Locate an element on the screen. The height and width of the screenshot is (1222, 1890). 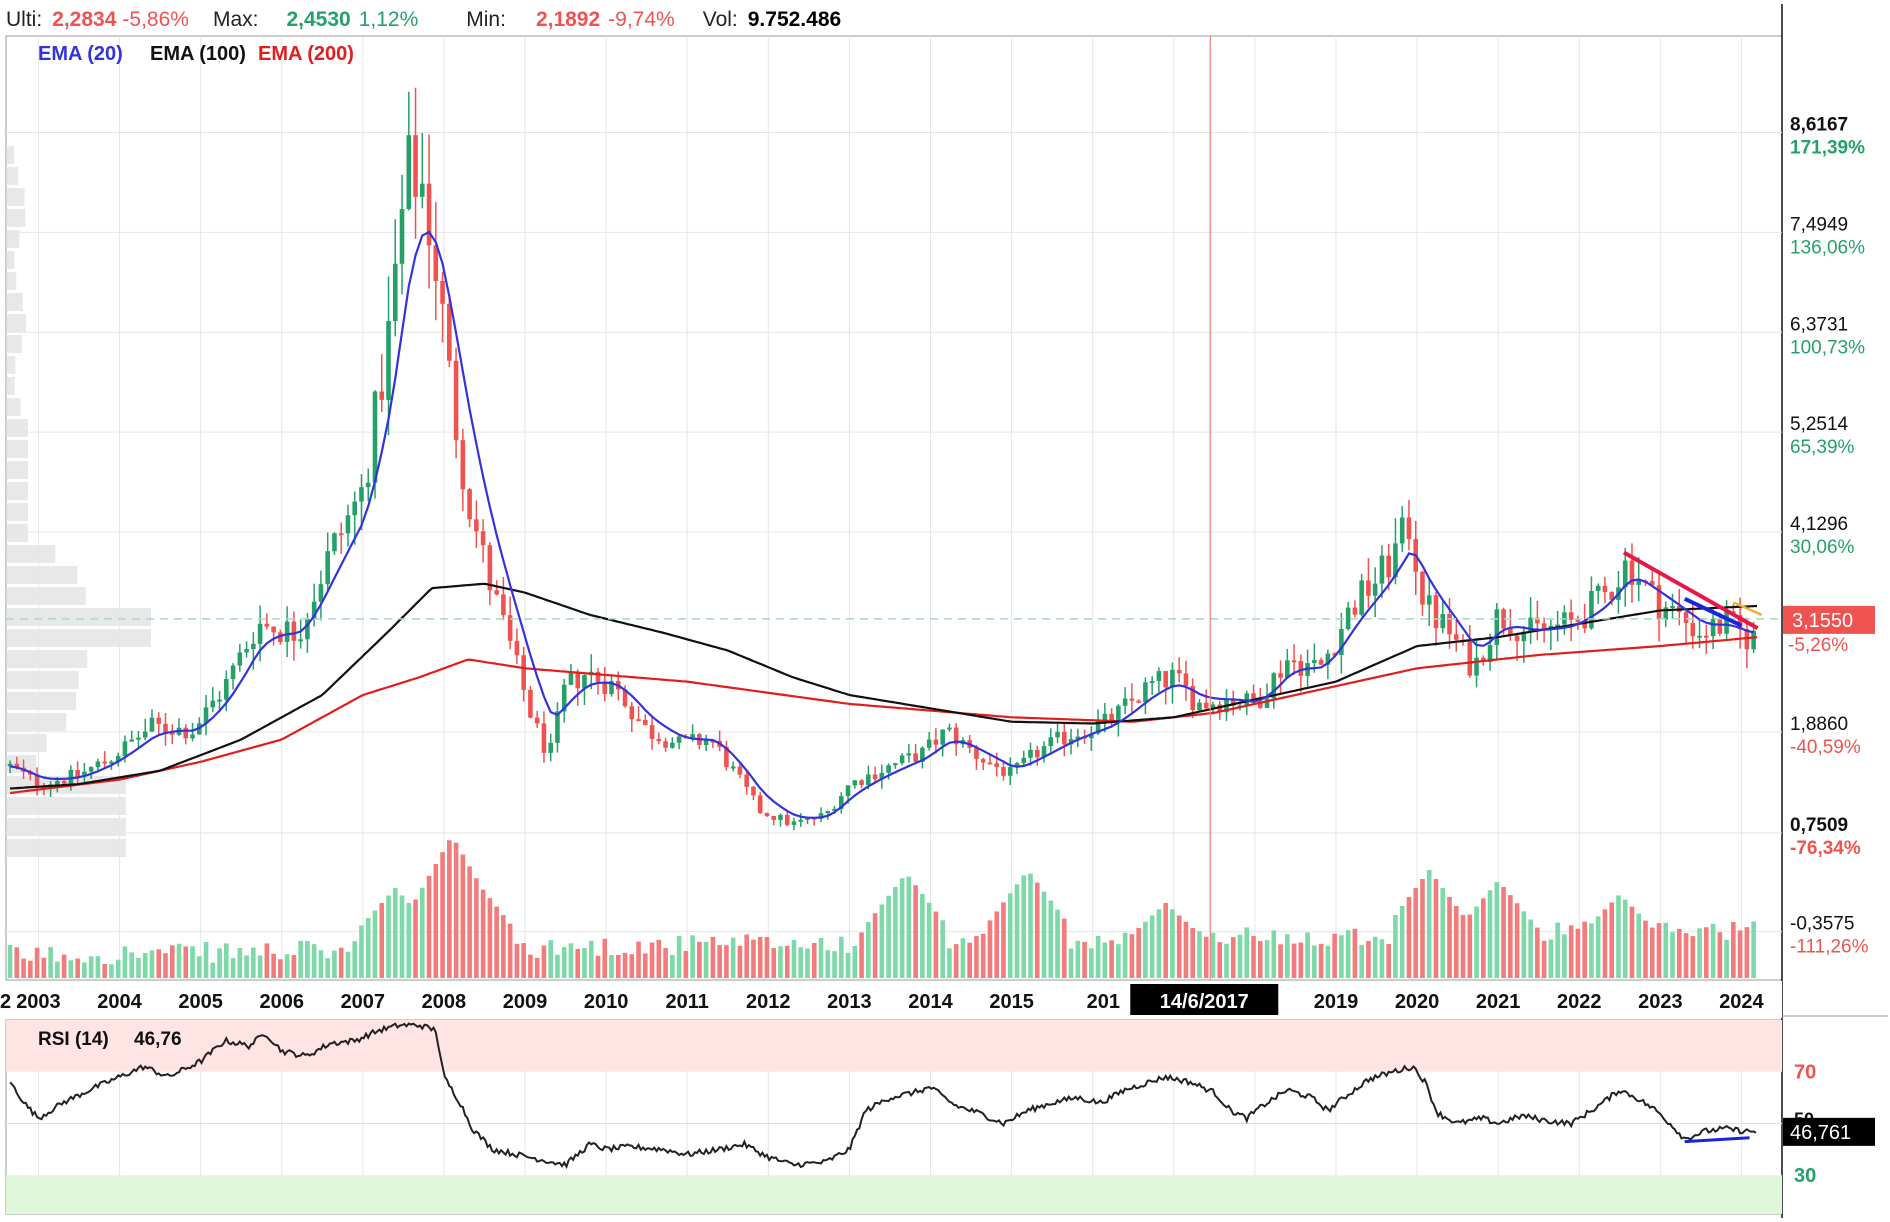
x-label-2015: 2015 is located at coordinates (1011, 1002).